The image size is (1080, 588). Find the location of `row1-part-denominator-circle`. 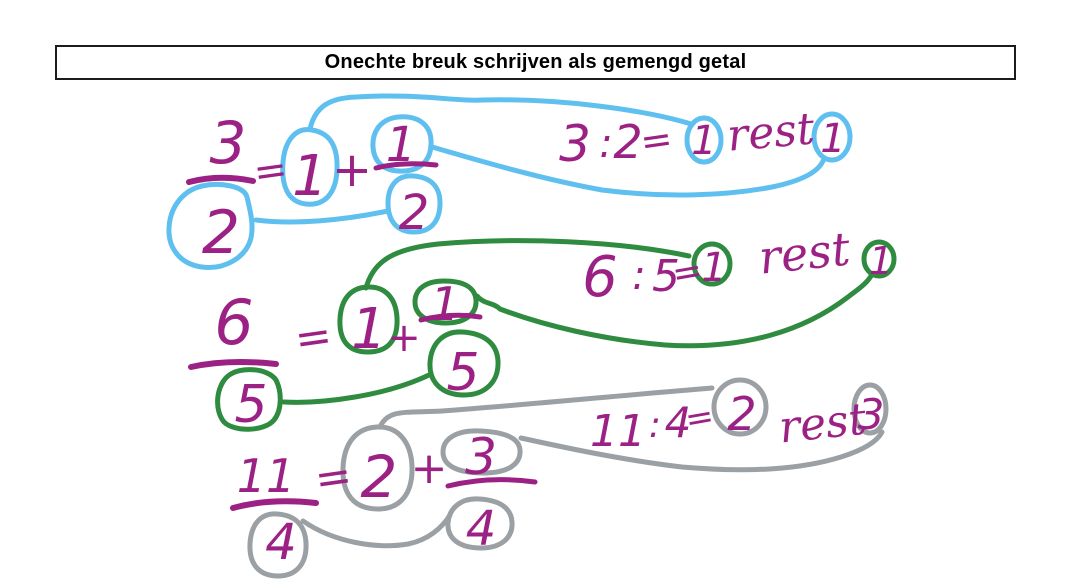

row1-part-denominator-circle is located at coordinates (414, 204).